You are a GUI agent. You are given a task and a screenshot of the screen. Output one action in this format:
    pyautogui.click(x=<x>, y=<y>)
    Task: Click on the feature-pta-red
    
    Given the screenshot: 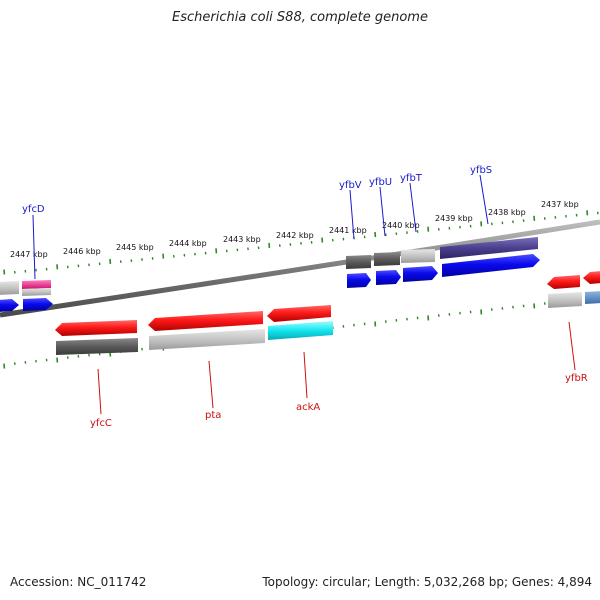 What is the action you would take?
    pyautogui.click(x=205, y=321)
    